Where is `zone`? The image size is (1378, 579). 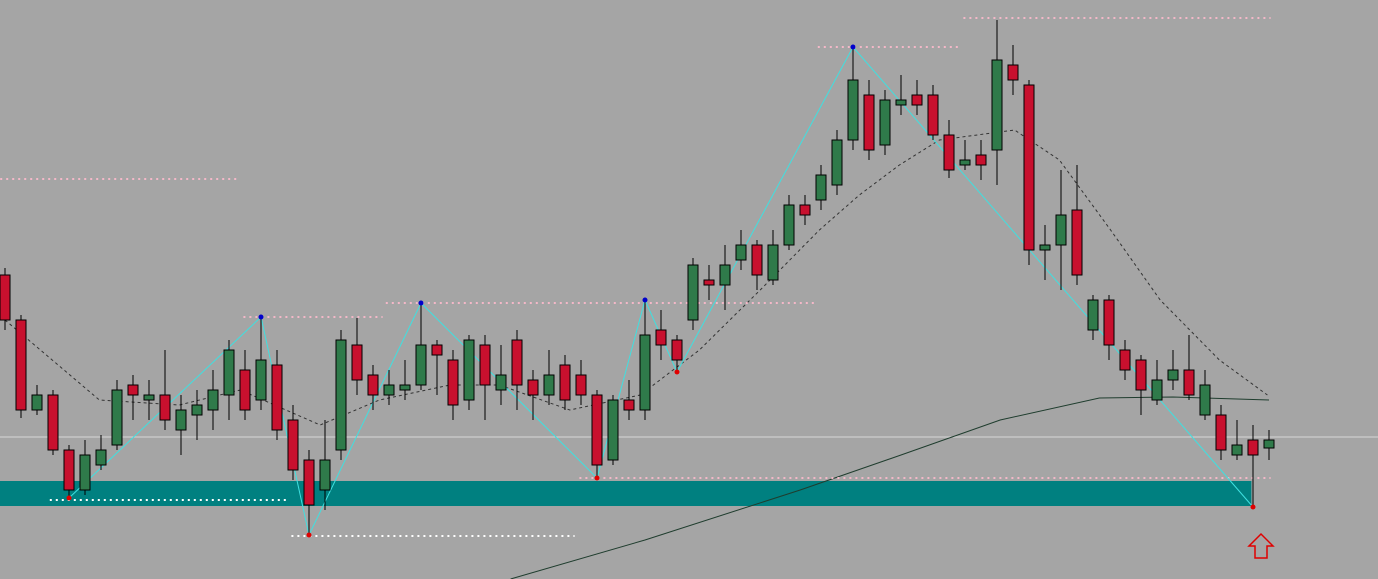 zone is located at coordinates (626, 493).